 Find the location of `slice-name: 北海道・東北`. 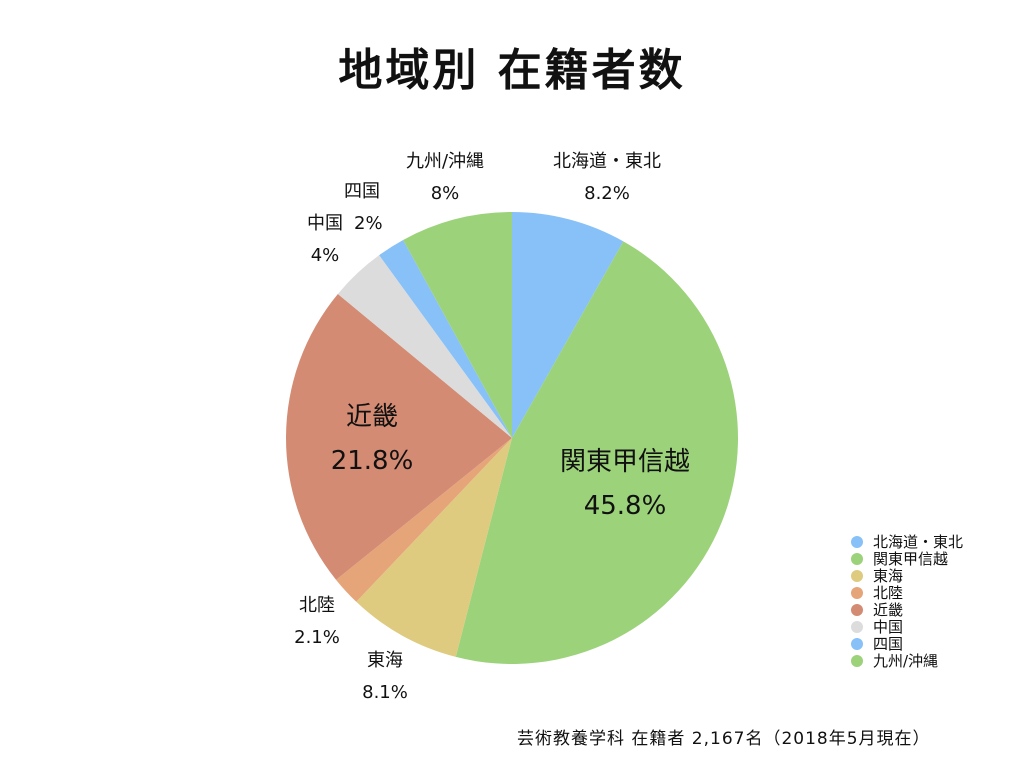

slice-name: 北海道・東北 is located at coordinates (607, 161).